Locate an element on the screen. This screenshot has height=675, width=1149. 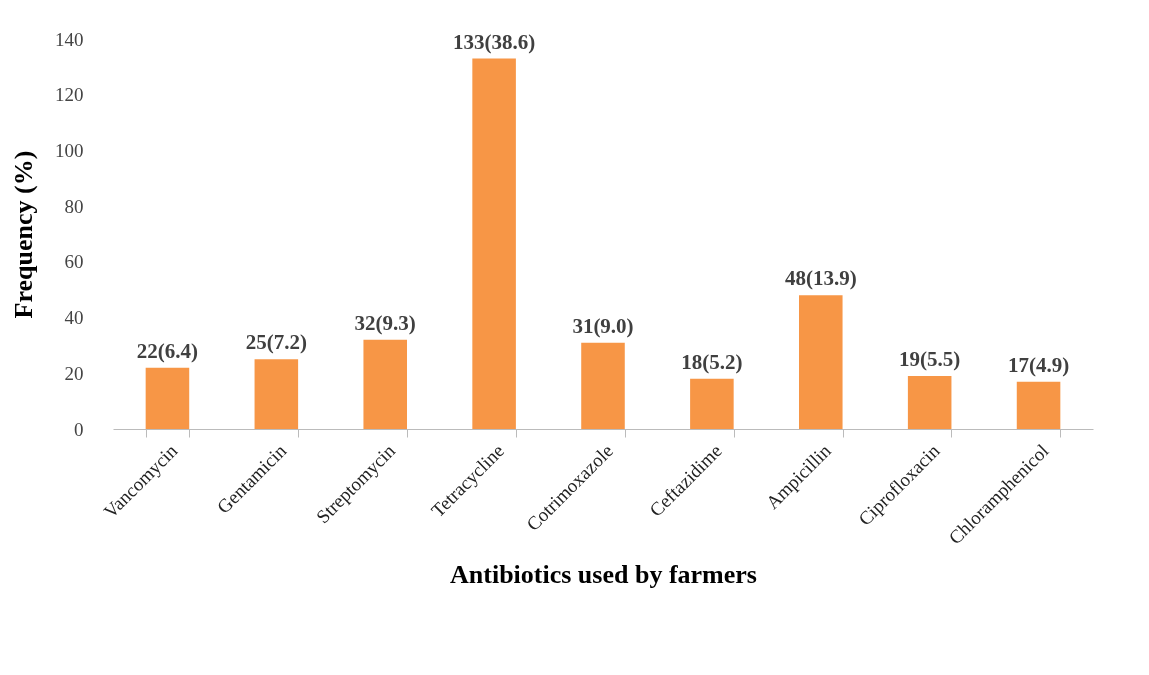
y-tick-label: 120 is located at coordinates (69, 95).